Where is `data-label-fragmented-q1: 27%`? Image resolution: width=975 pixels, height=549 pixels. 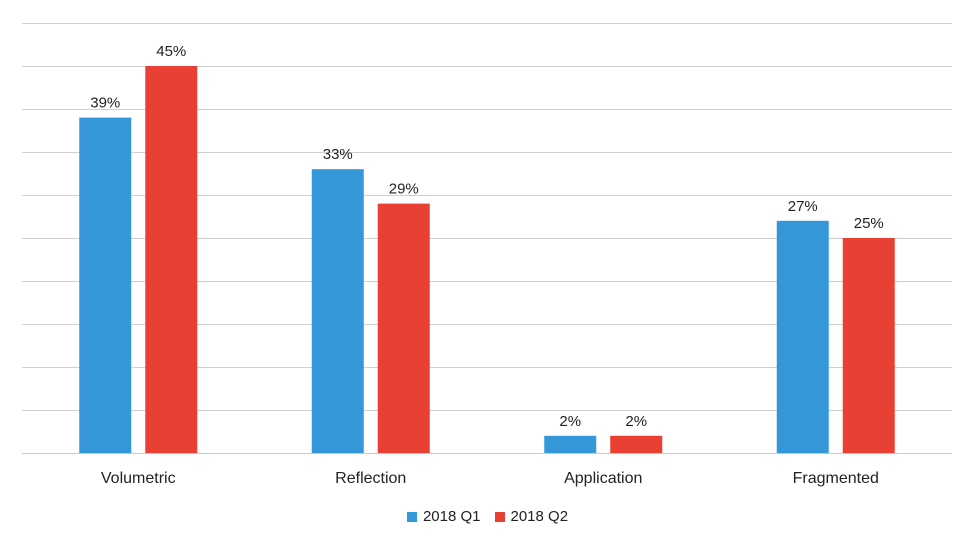
data-label-fragmented-q1: 27% is located at coordinates (803, 206).